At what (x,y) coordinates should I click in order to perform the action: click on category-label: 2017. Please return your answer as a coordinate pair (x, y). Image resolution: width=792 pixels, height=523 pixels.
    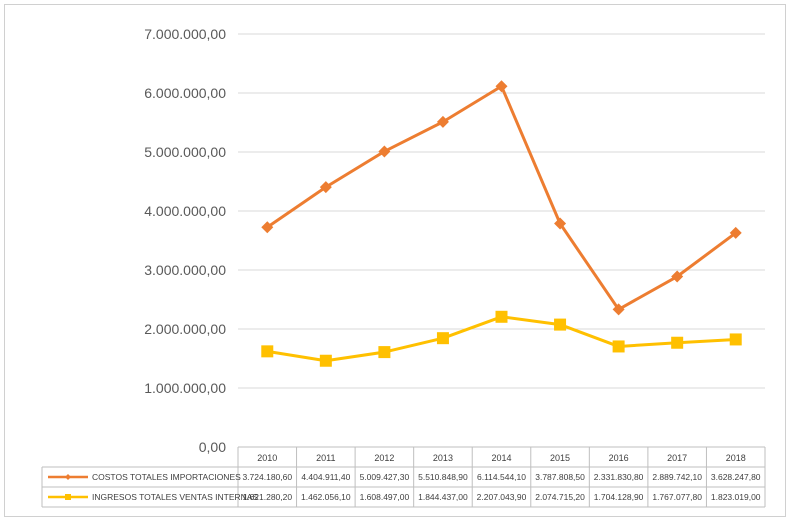
    Looking at the image, I should click on (677, 458).